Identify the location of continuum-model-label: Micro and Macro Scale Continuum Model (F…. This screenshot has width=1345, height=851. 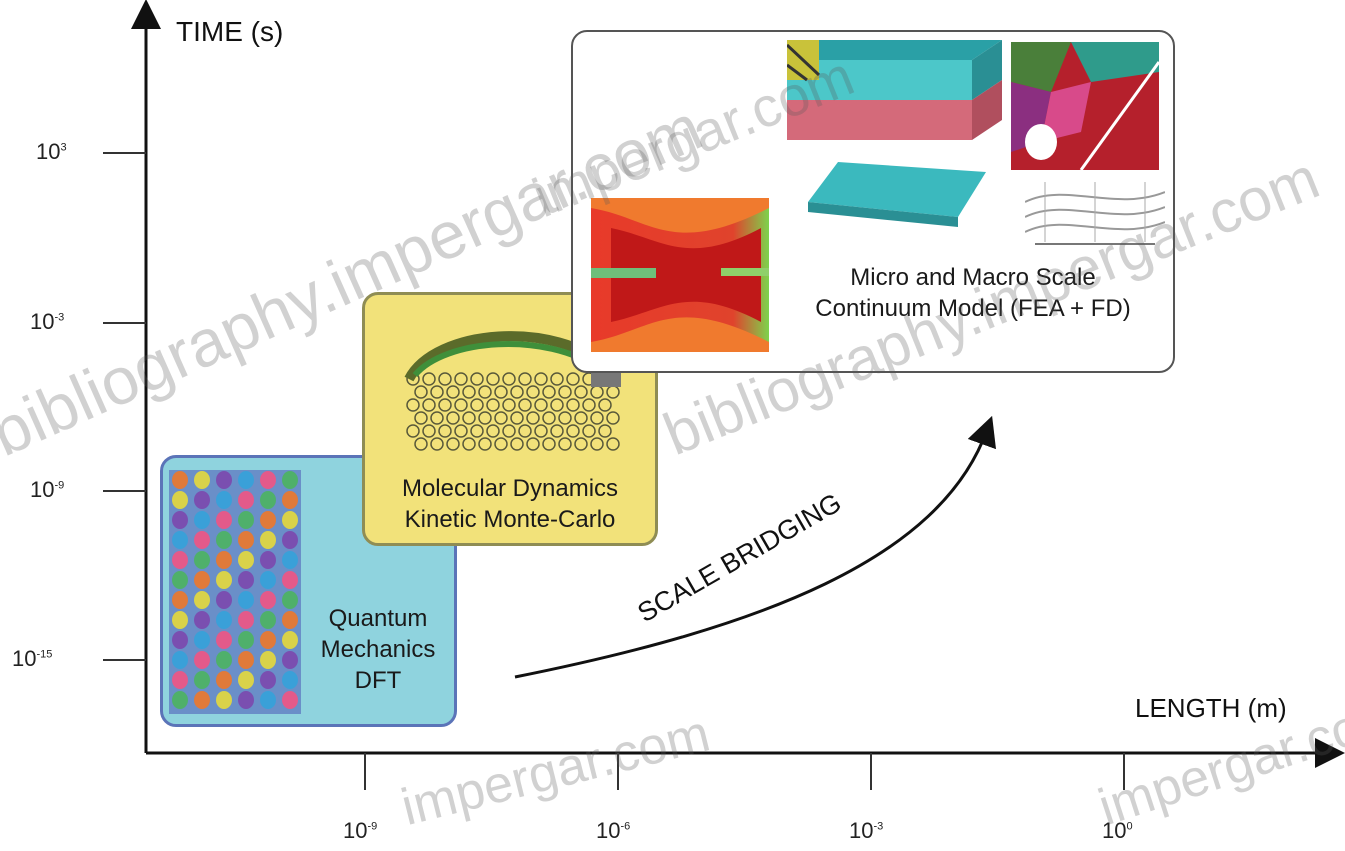
(973, 293).